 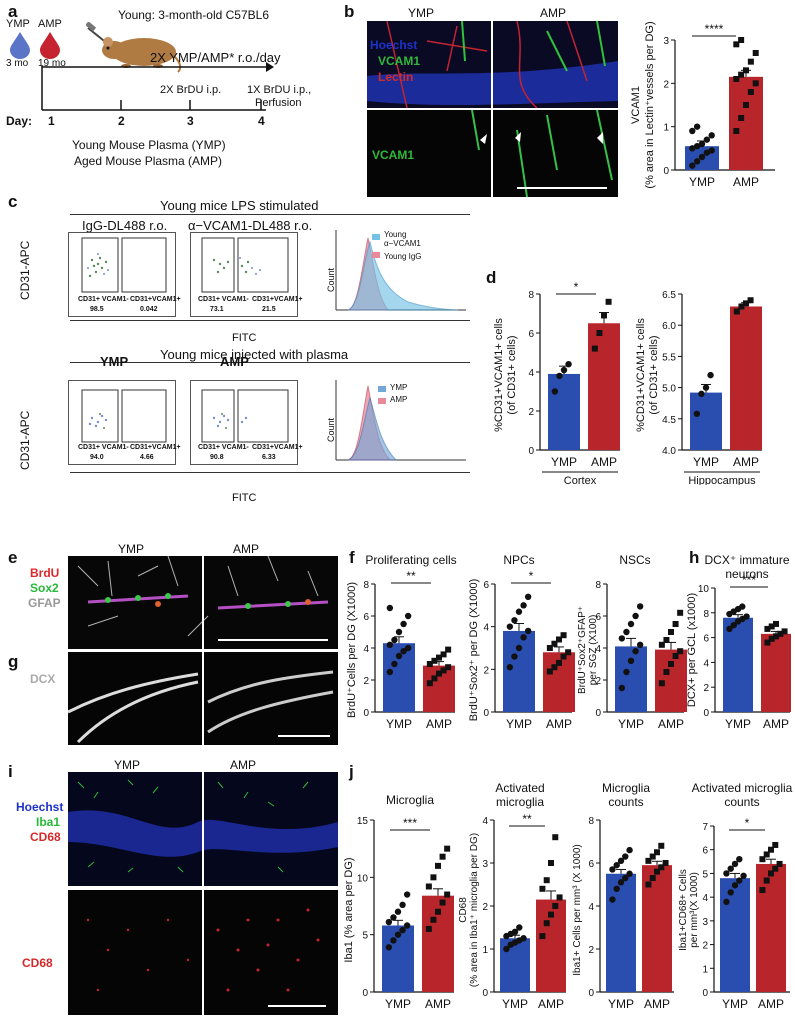 What do you see at coordinates (683, 910) in the screenshot?
I see `axis-label: Iba1+CD68+ Cells` at bounding box center [683, 910].